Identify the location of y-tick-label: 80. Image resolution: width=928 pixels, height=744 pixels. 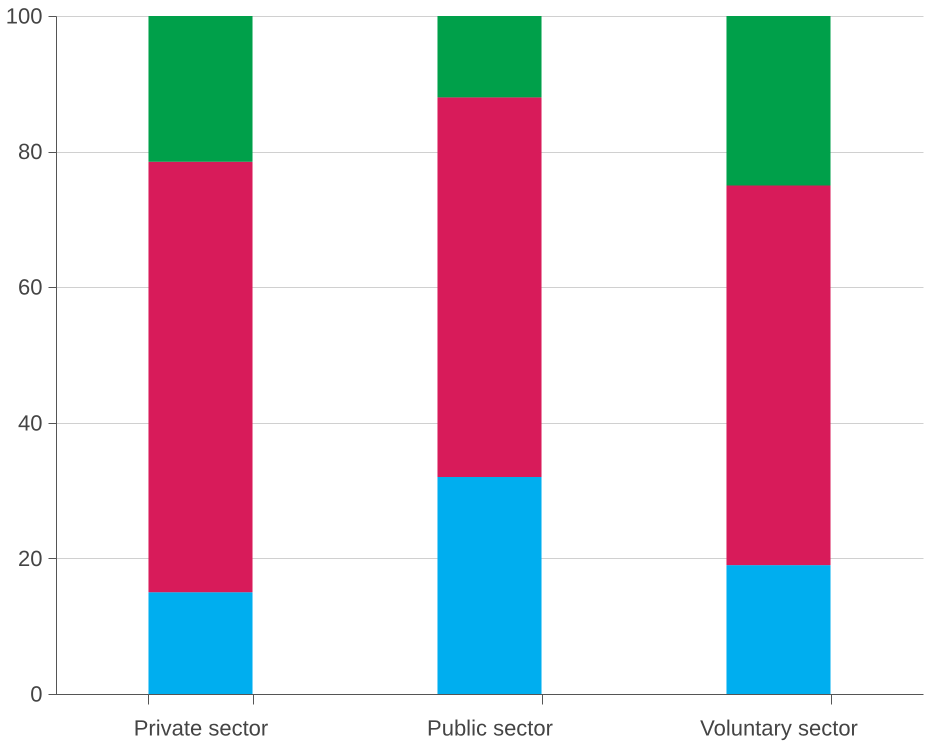
(30, 151).